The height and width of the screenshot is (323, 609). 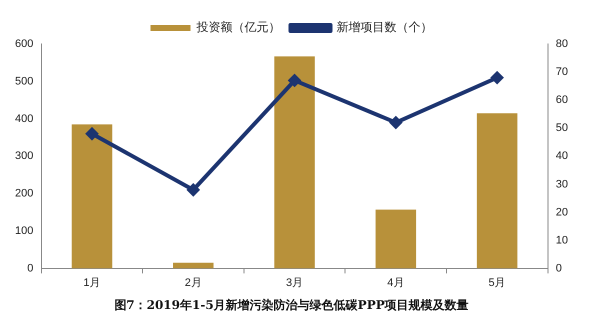 What do you see at coordinates (395, 283) in the screenshot?
I see `x-tick-label: 4月` at bounding box center [395, 283].